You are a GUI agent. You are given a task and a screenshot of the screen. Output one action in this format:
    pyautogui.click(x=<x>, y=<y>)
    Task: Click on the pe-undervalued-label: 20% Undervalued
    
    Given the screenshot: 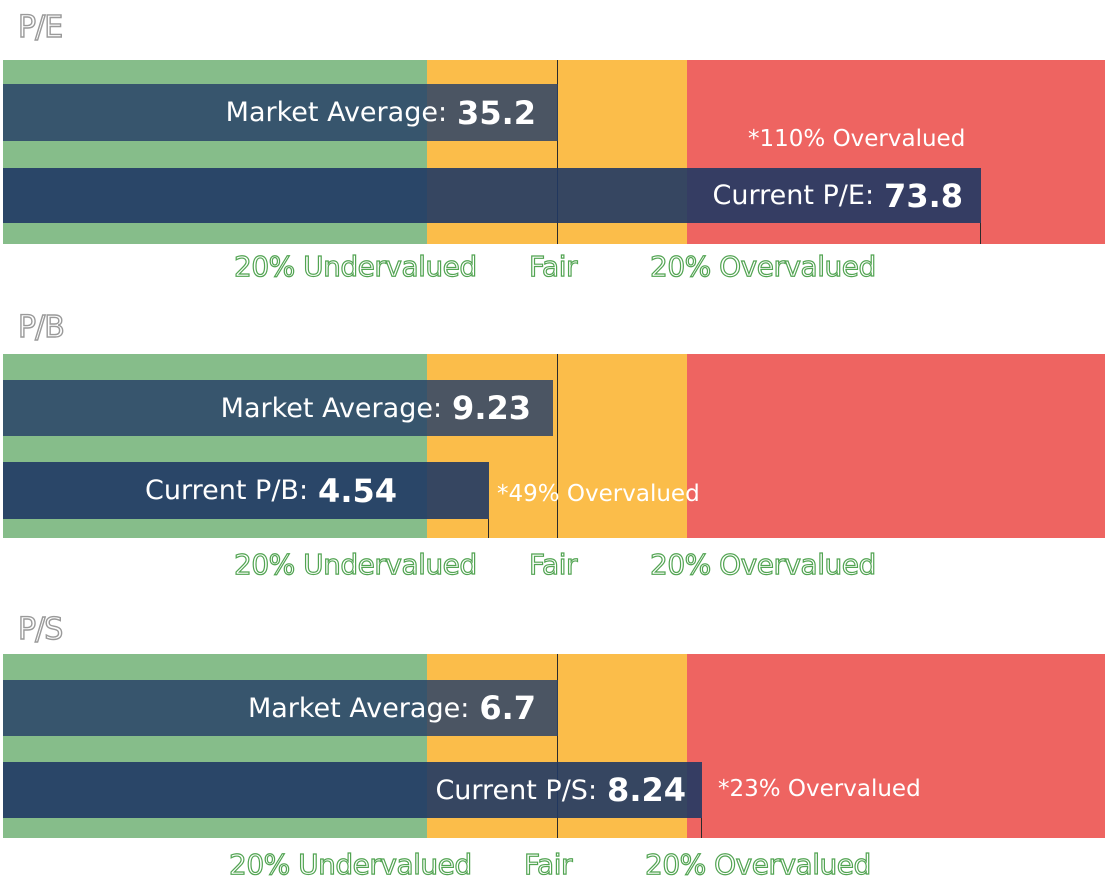 What is the action you would take?
    pyautogui.click(x=355, y=266)
    